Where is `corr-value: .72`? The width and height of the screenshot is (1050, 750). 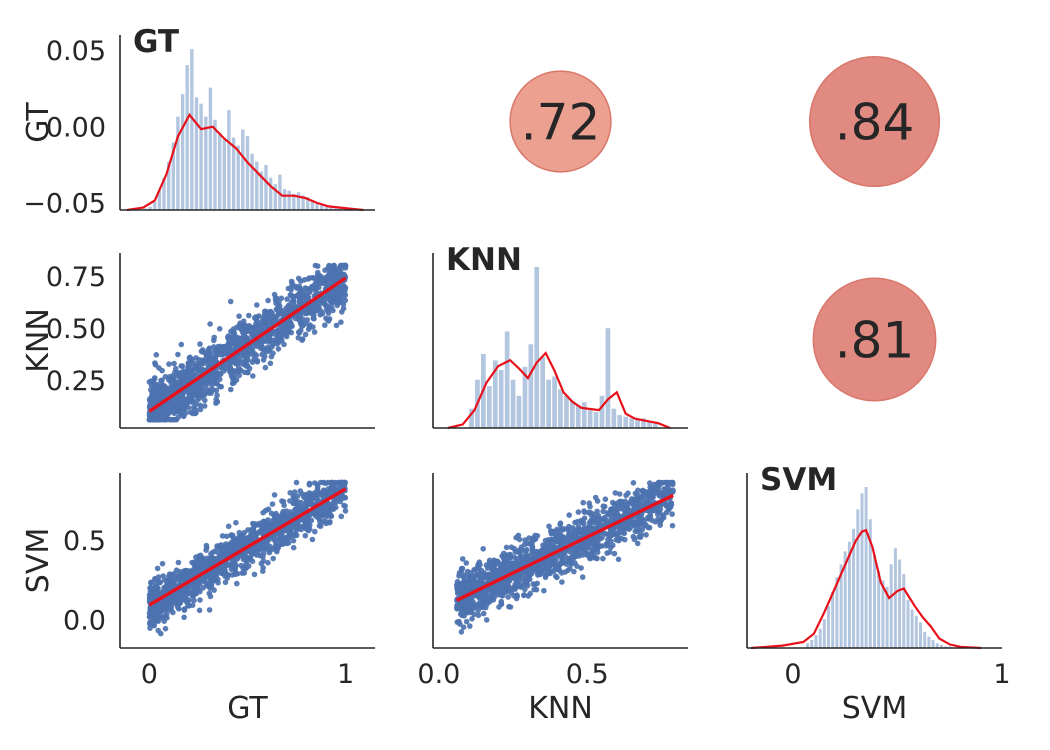
corr-value: .72 is located at coordinates (561, 123).